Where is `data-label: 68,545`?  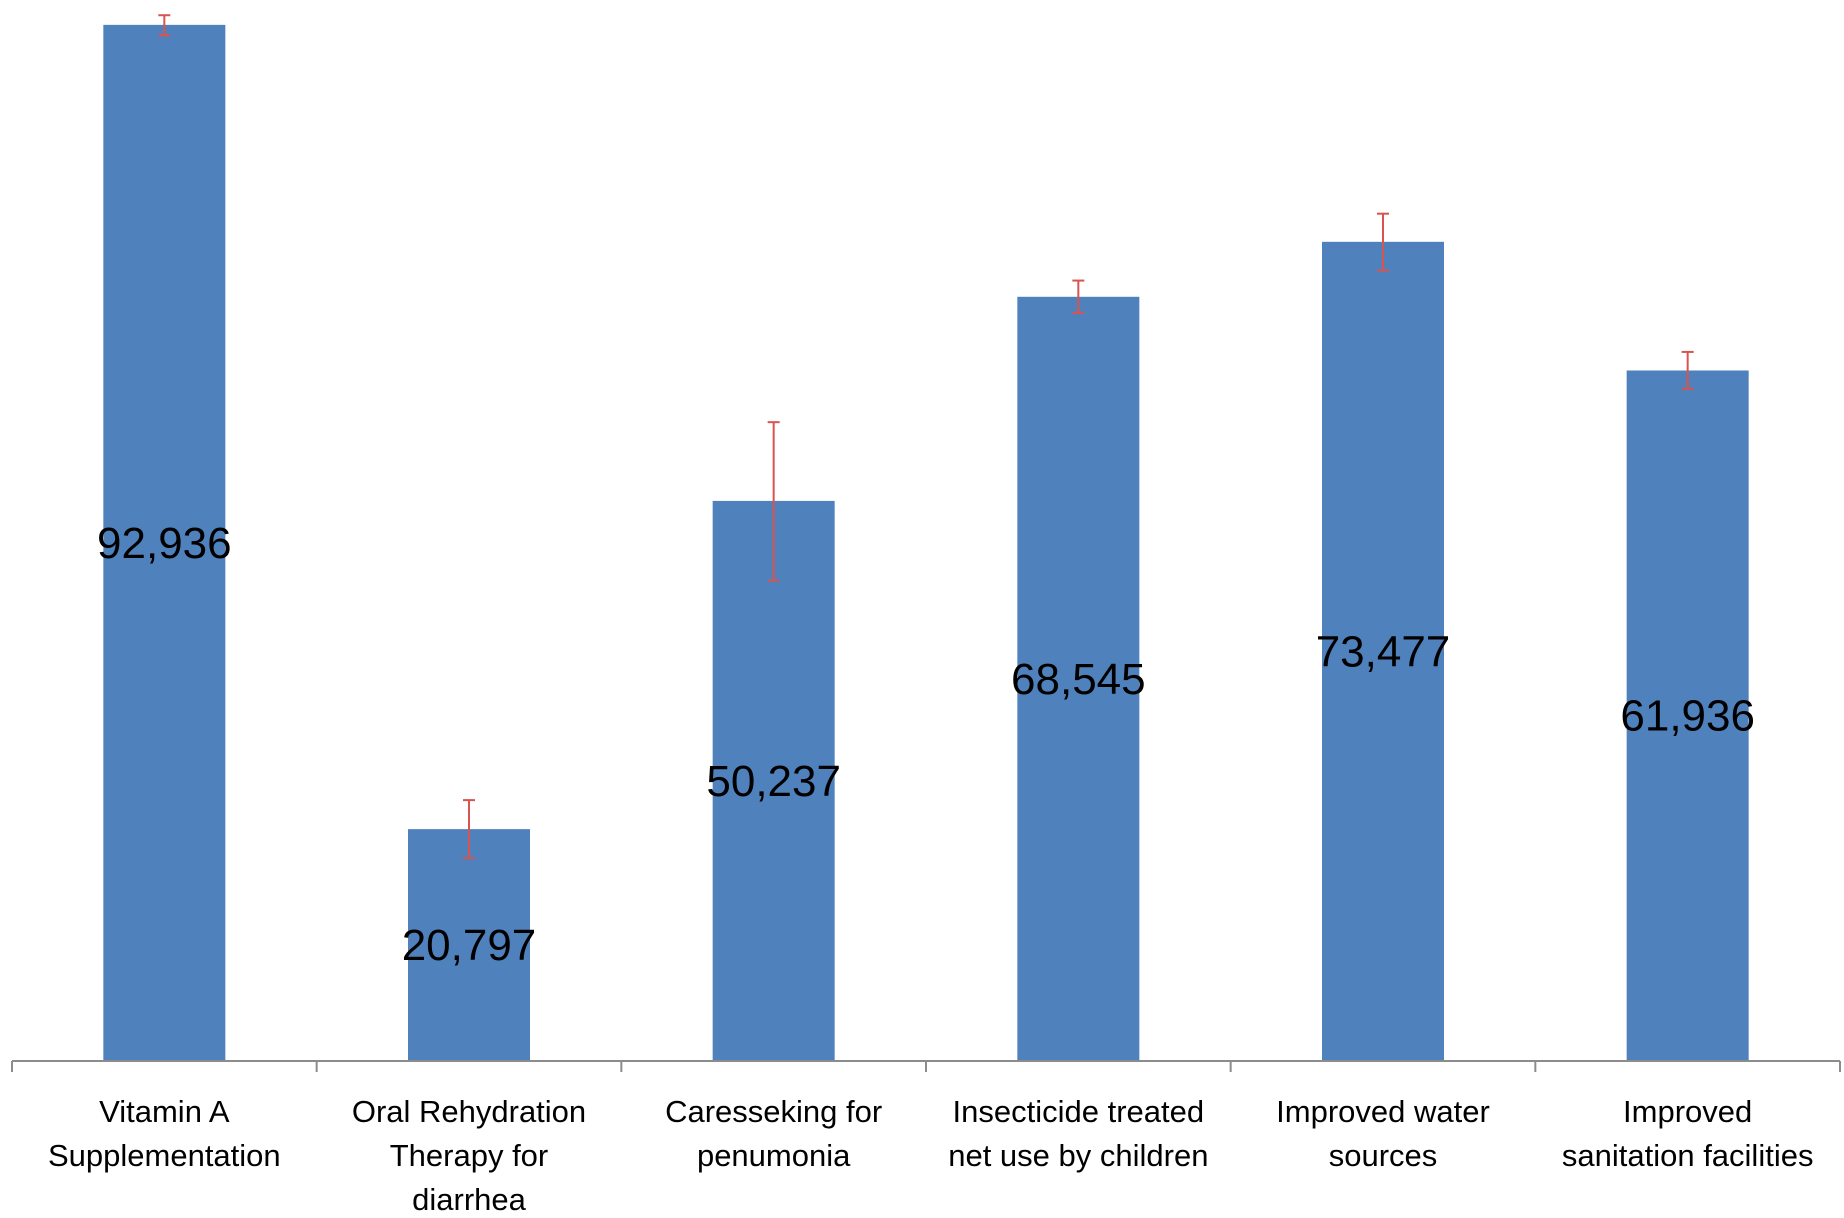
data-label: 68,545 is located at coordinates (1078, 679).